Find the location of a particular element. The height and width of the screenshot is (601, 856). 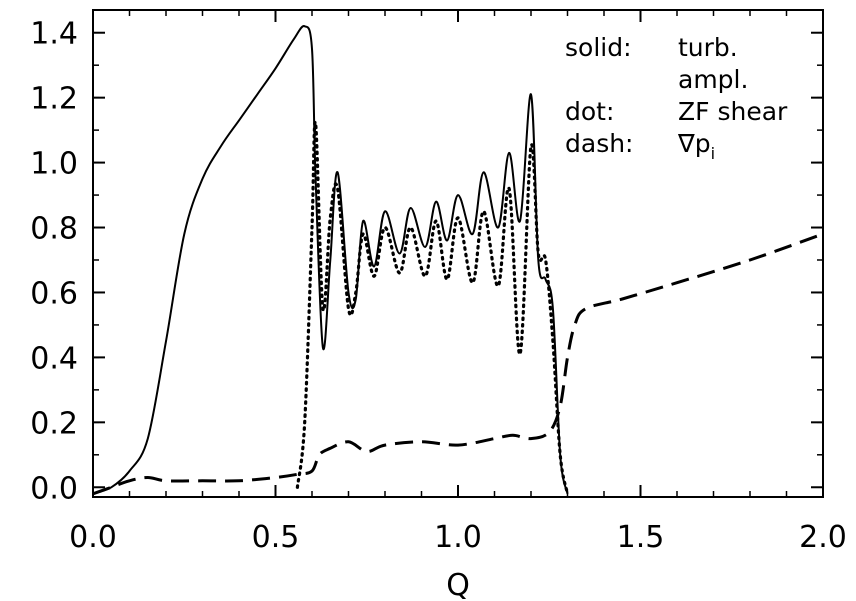

legend-key-dot: dot: is located at coordinates (589, 111).